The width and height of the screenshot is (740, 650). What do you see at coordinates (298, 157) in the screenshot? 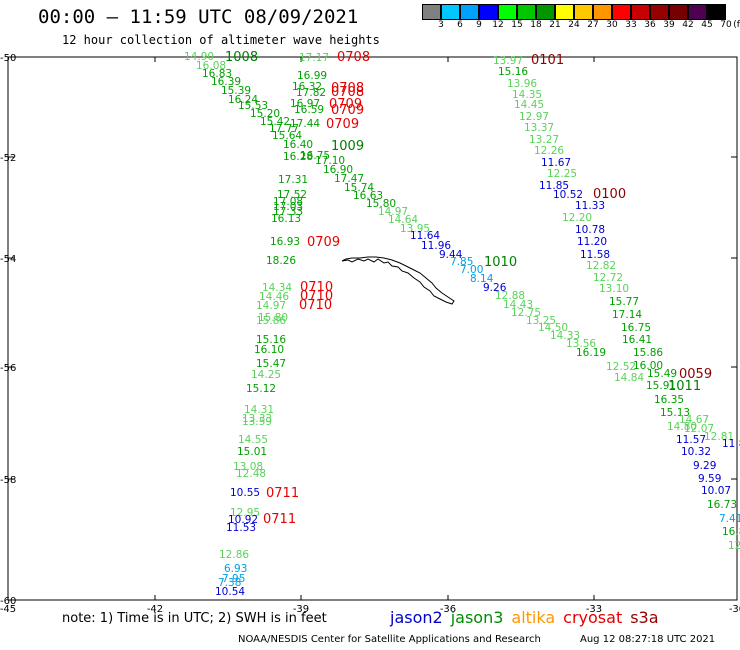
I see `wave-height-value: 16.28` at bounding box center [298, 157].